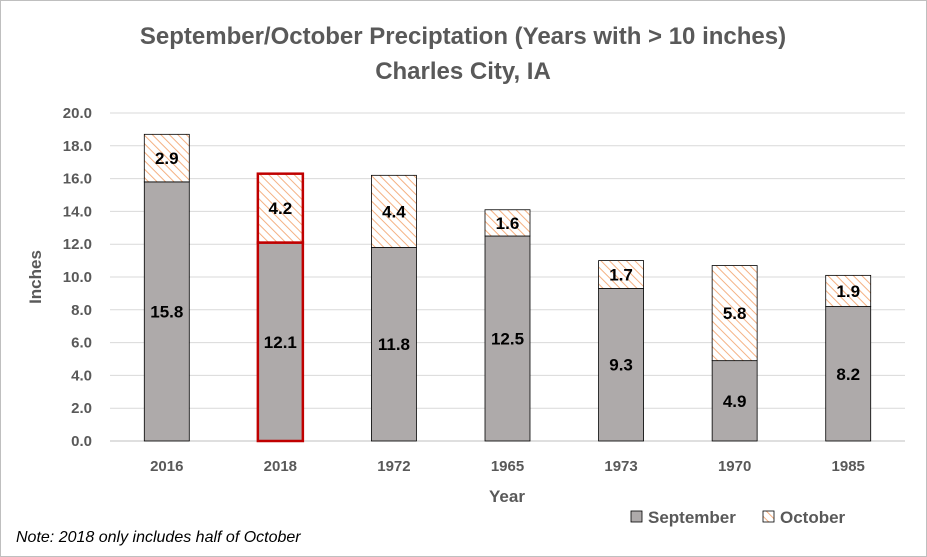  Describe the element at coordinates (77, 211) in the screenshot. I see `y-tick-label: 14.0` at that location.